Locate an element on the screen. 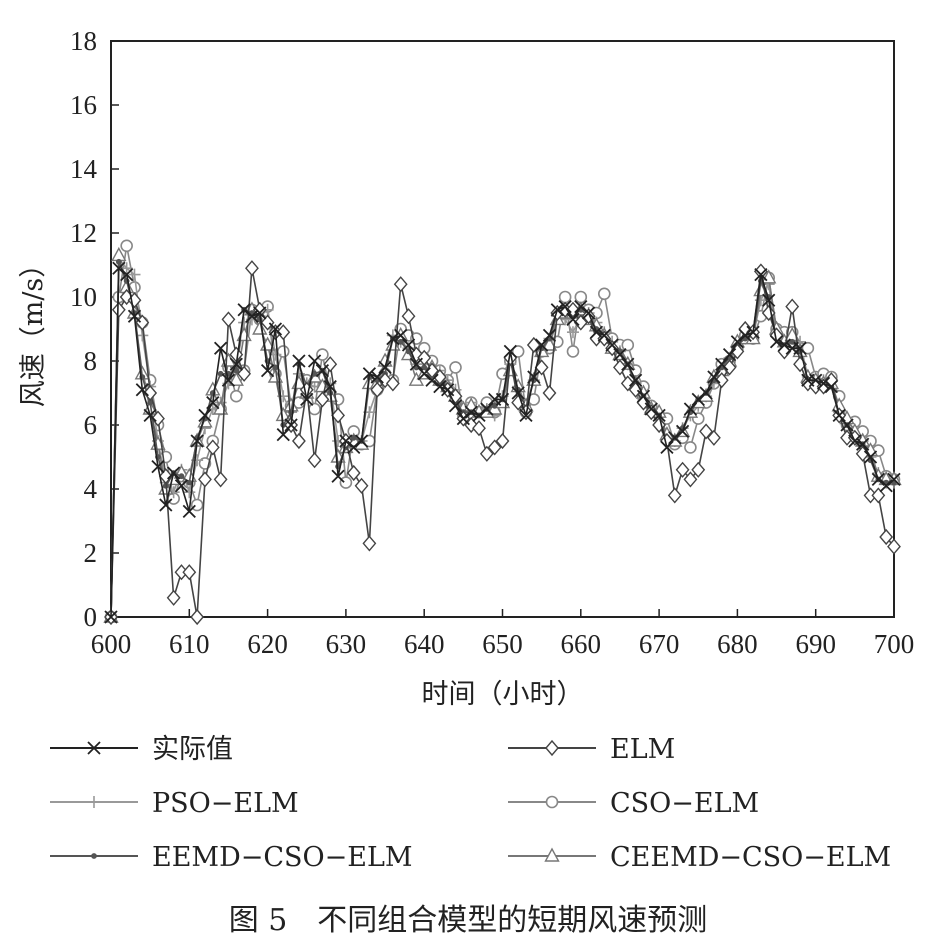  x-tick-label: 650 is located at coordinates (502, 644).